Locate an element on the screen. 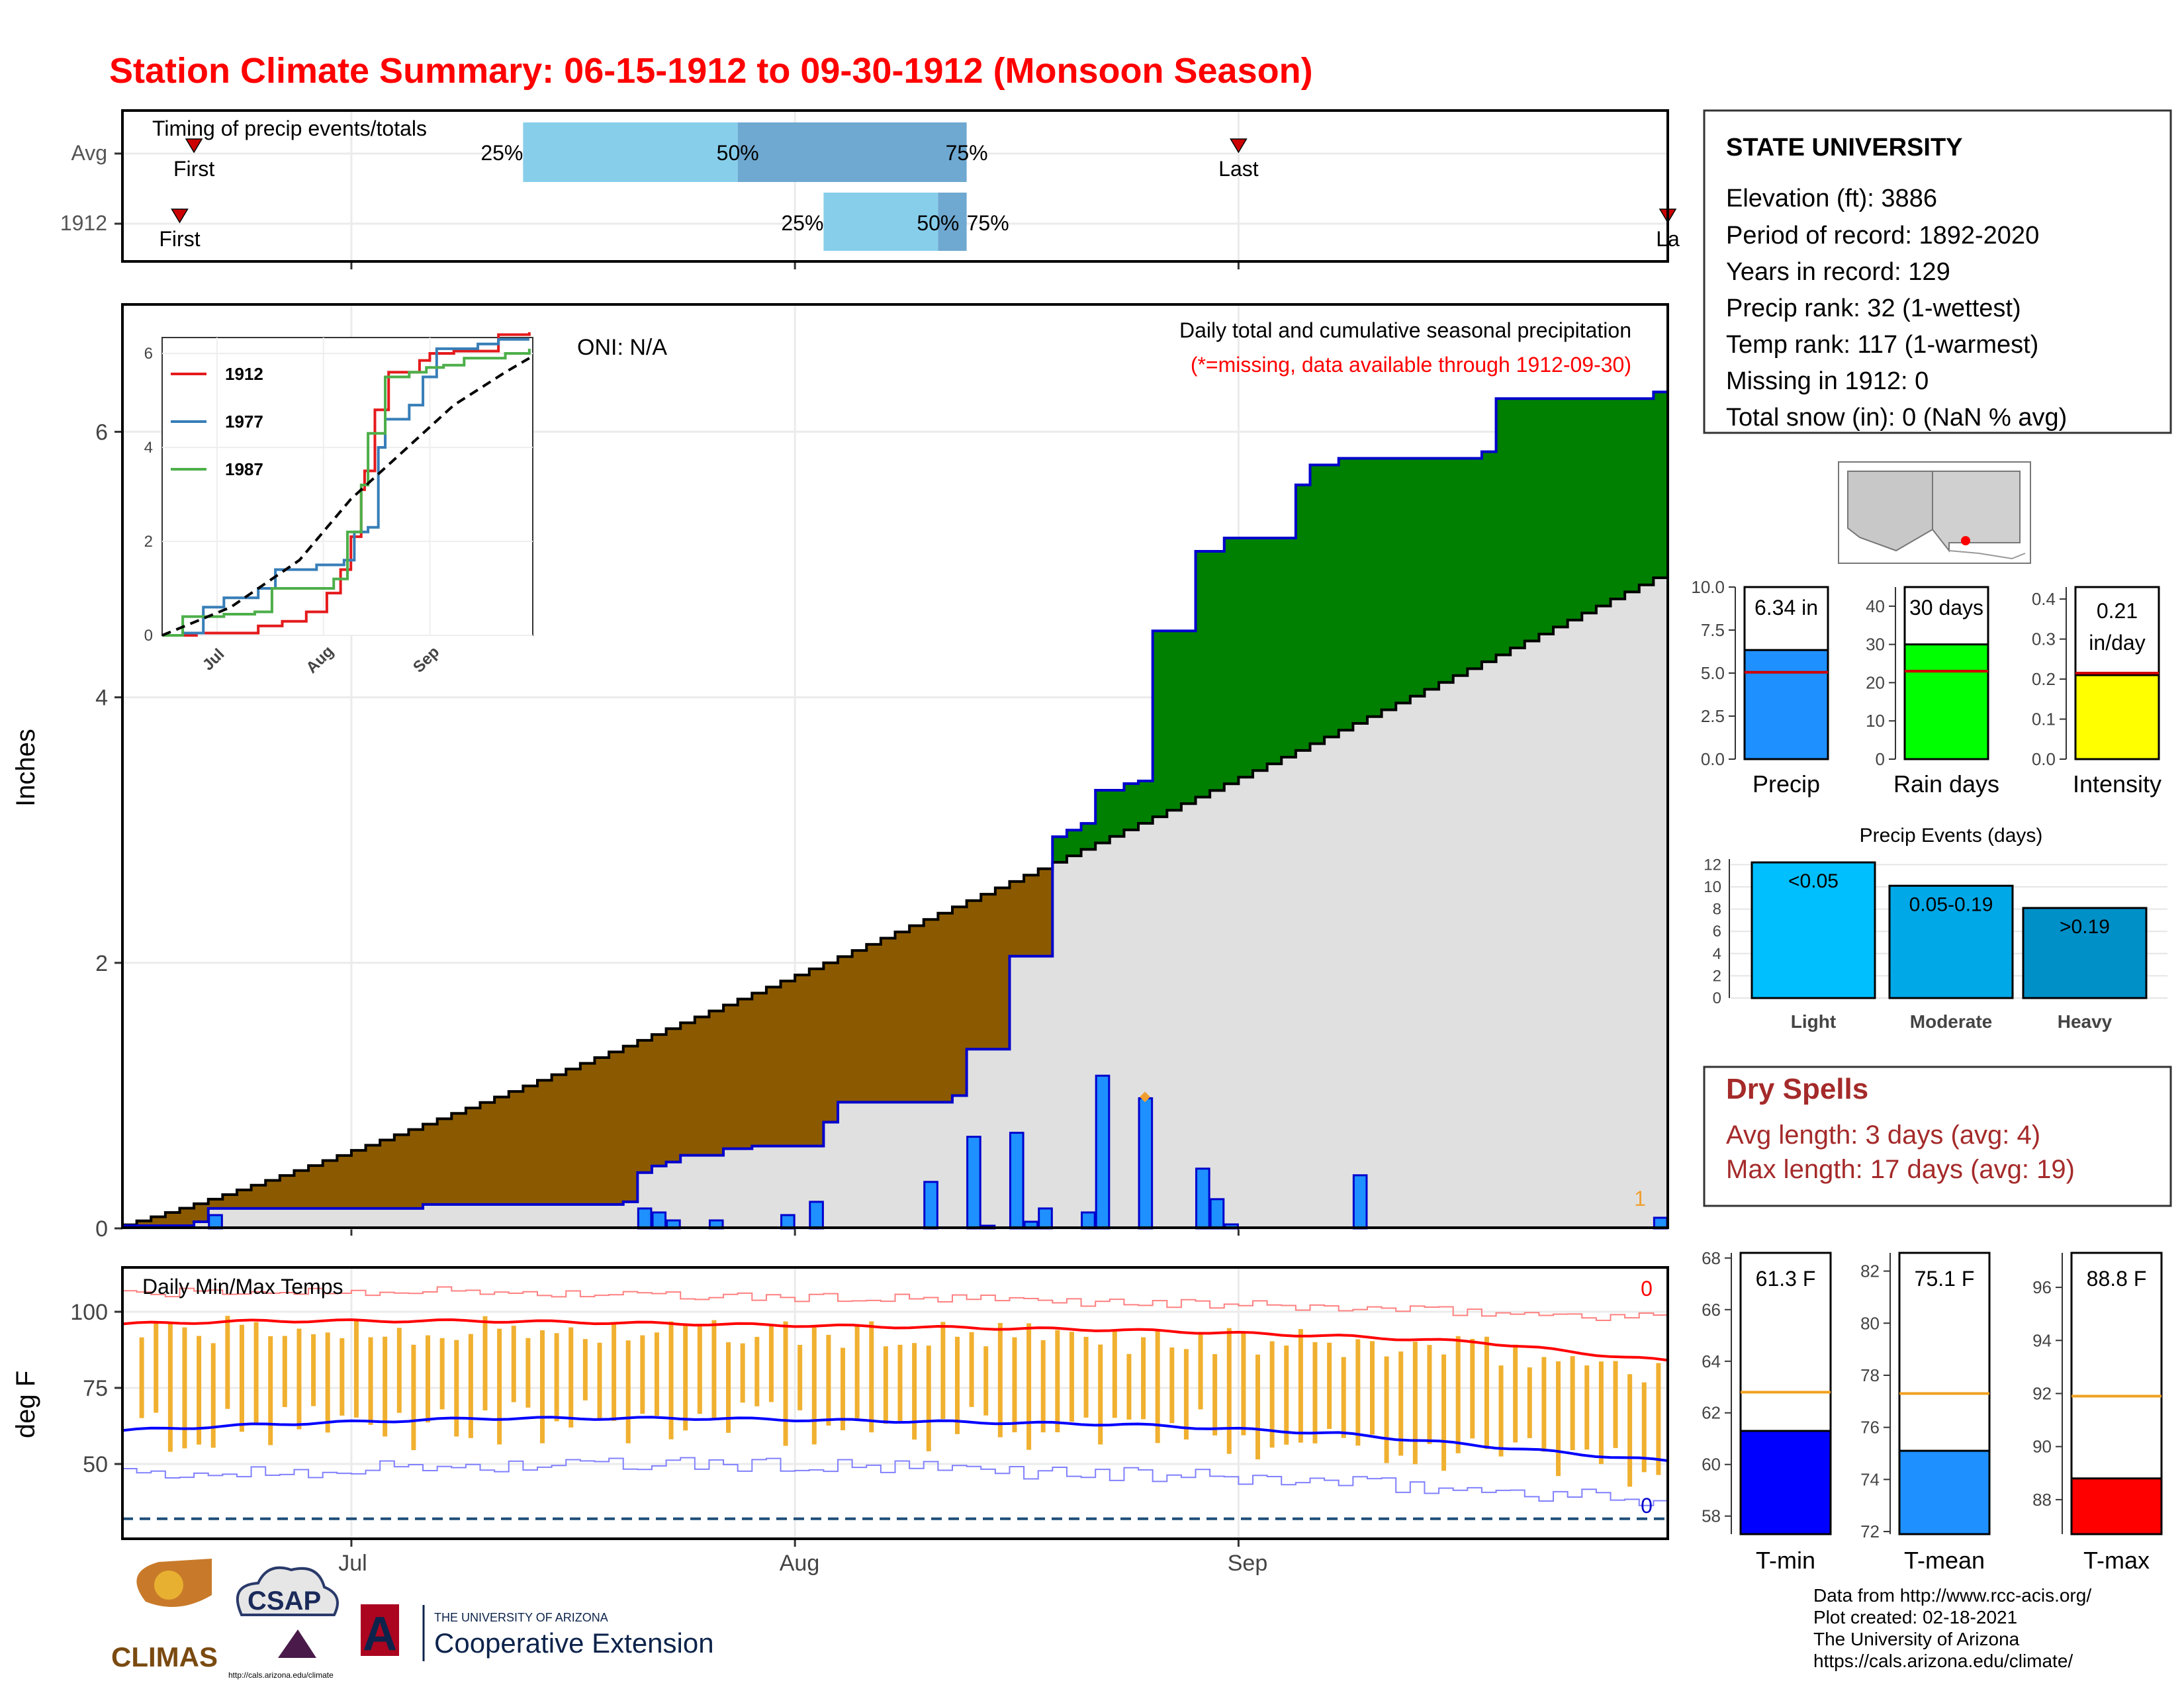 The image size is (2184, 1691). summary-tick-label-precip: 2.5 is located at coordinates (1713, 716).